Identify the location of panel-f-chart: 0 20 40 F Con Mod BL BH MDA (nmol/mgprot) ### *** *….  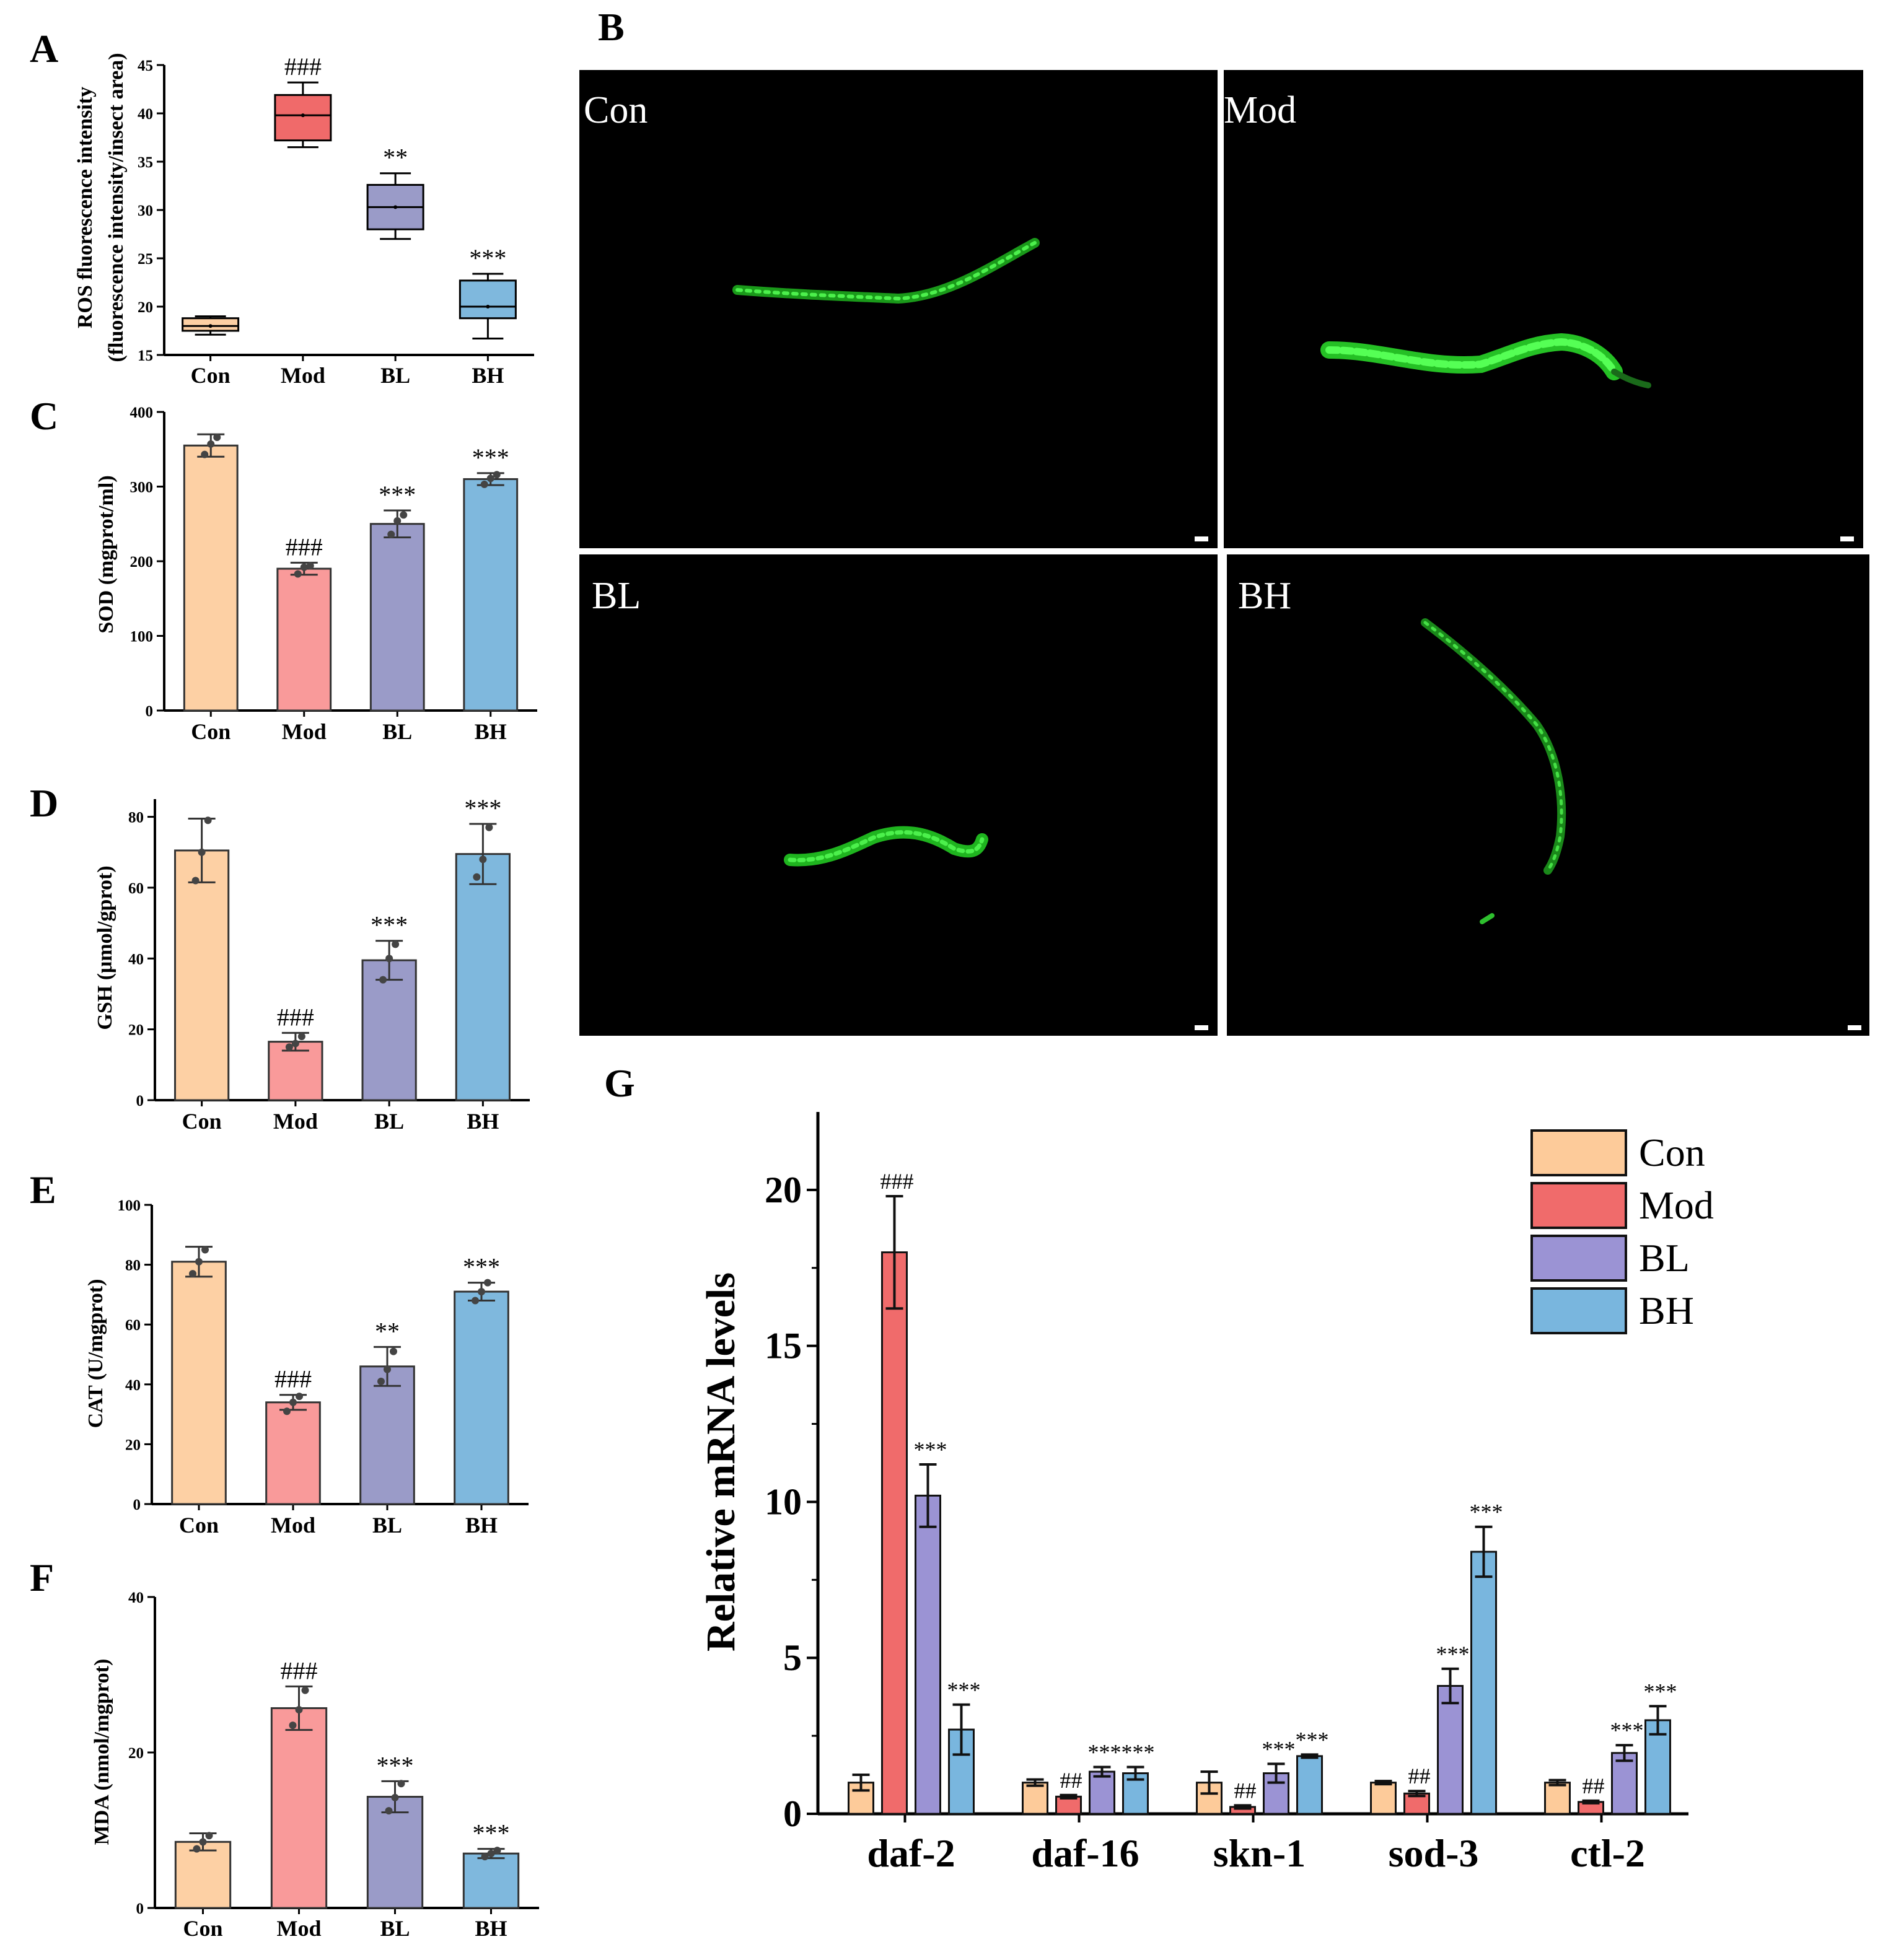
(284, 1748).